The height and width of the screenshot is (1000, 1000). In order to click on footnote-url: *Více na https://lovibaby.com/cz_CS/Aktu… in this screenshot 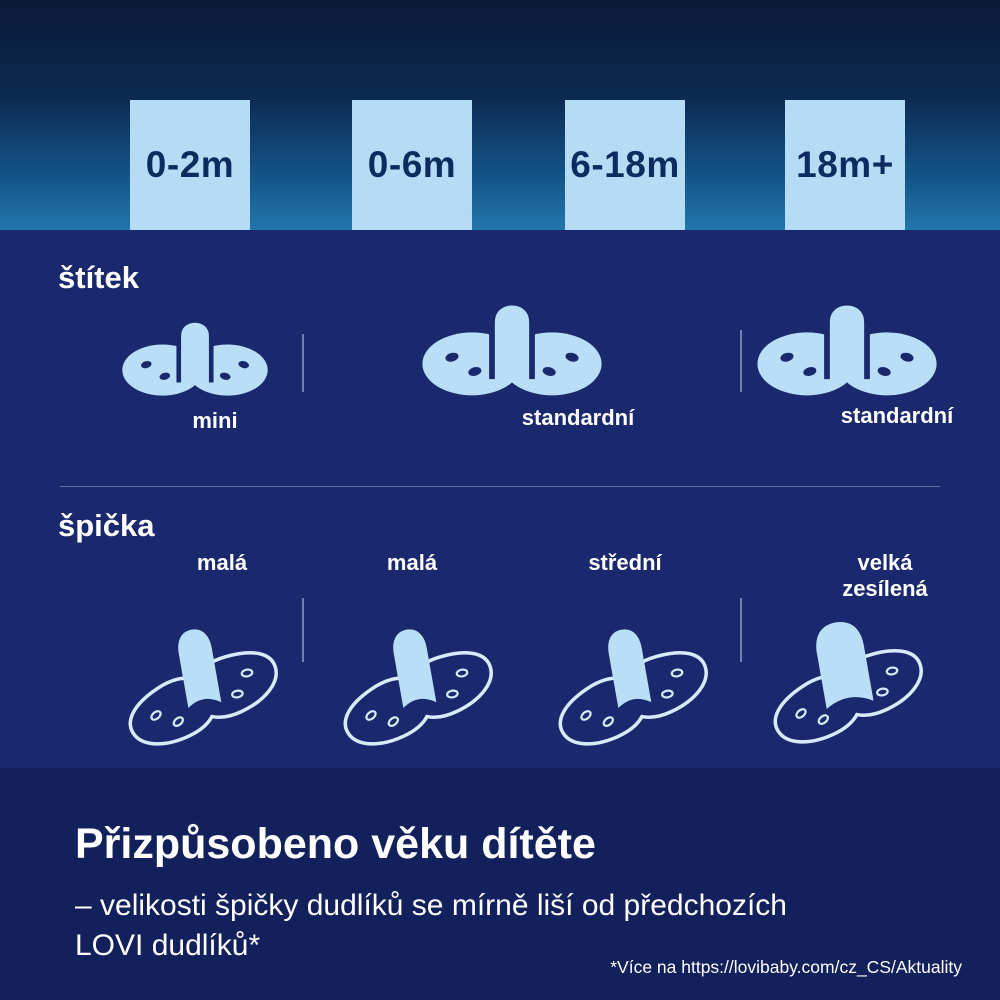, I will do `click(786, 967)`.